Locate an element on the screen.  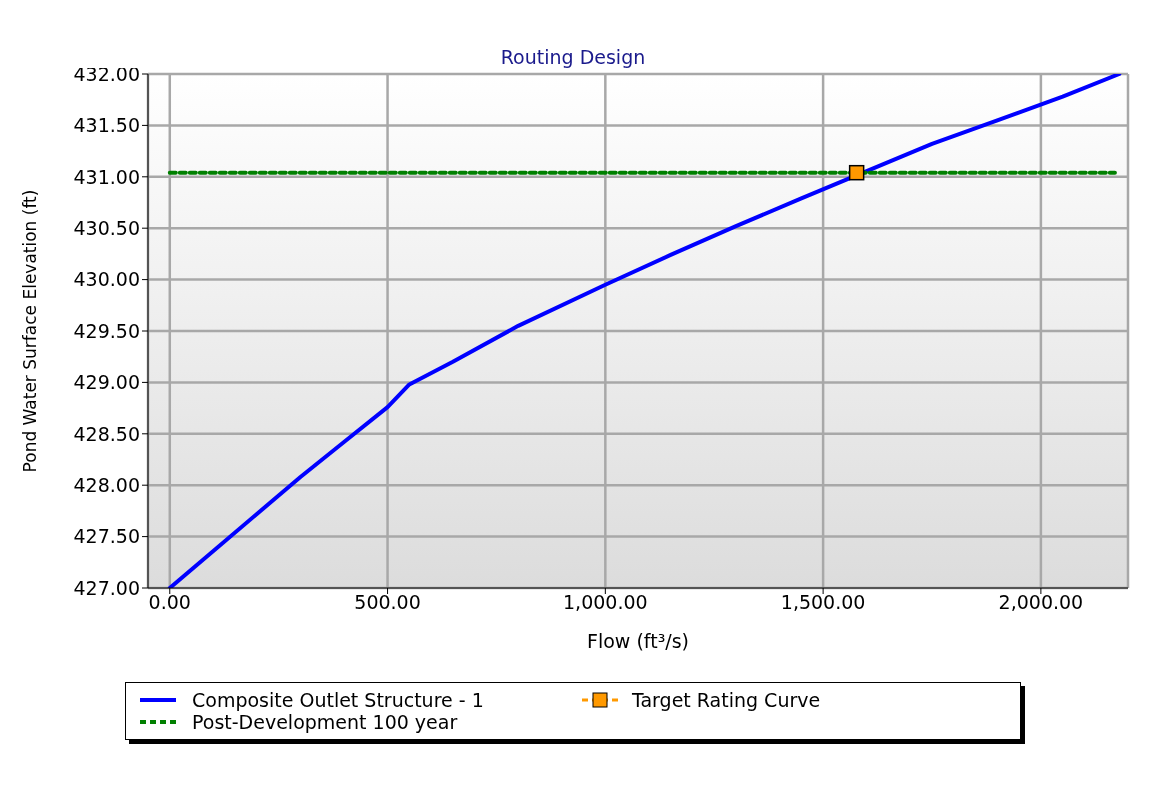
y-axis-title: Pond Water Surface Elevation (ft) is located at coordinates (30, 331).